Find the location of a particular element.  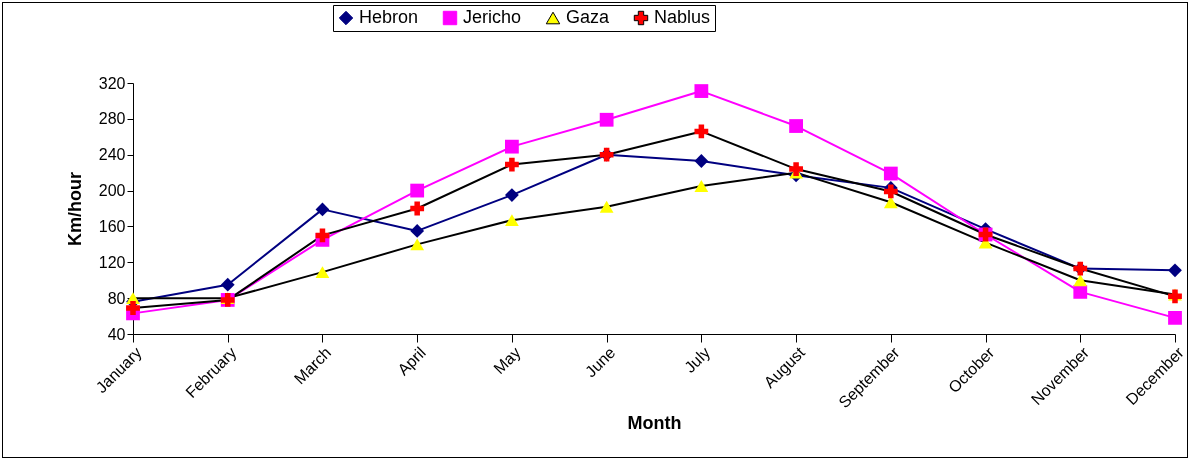

y-tick-label: 160 is located at coordinates (112, 226).